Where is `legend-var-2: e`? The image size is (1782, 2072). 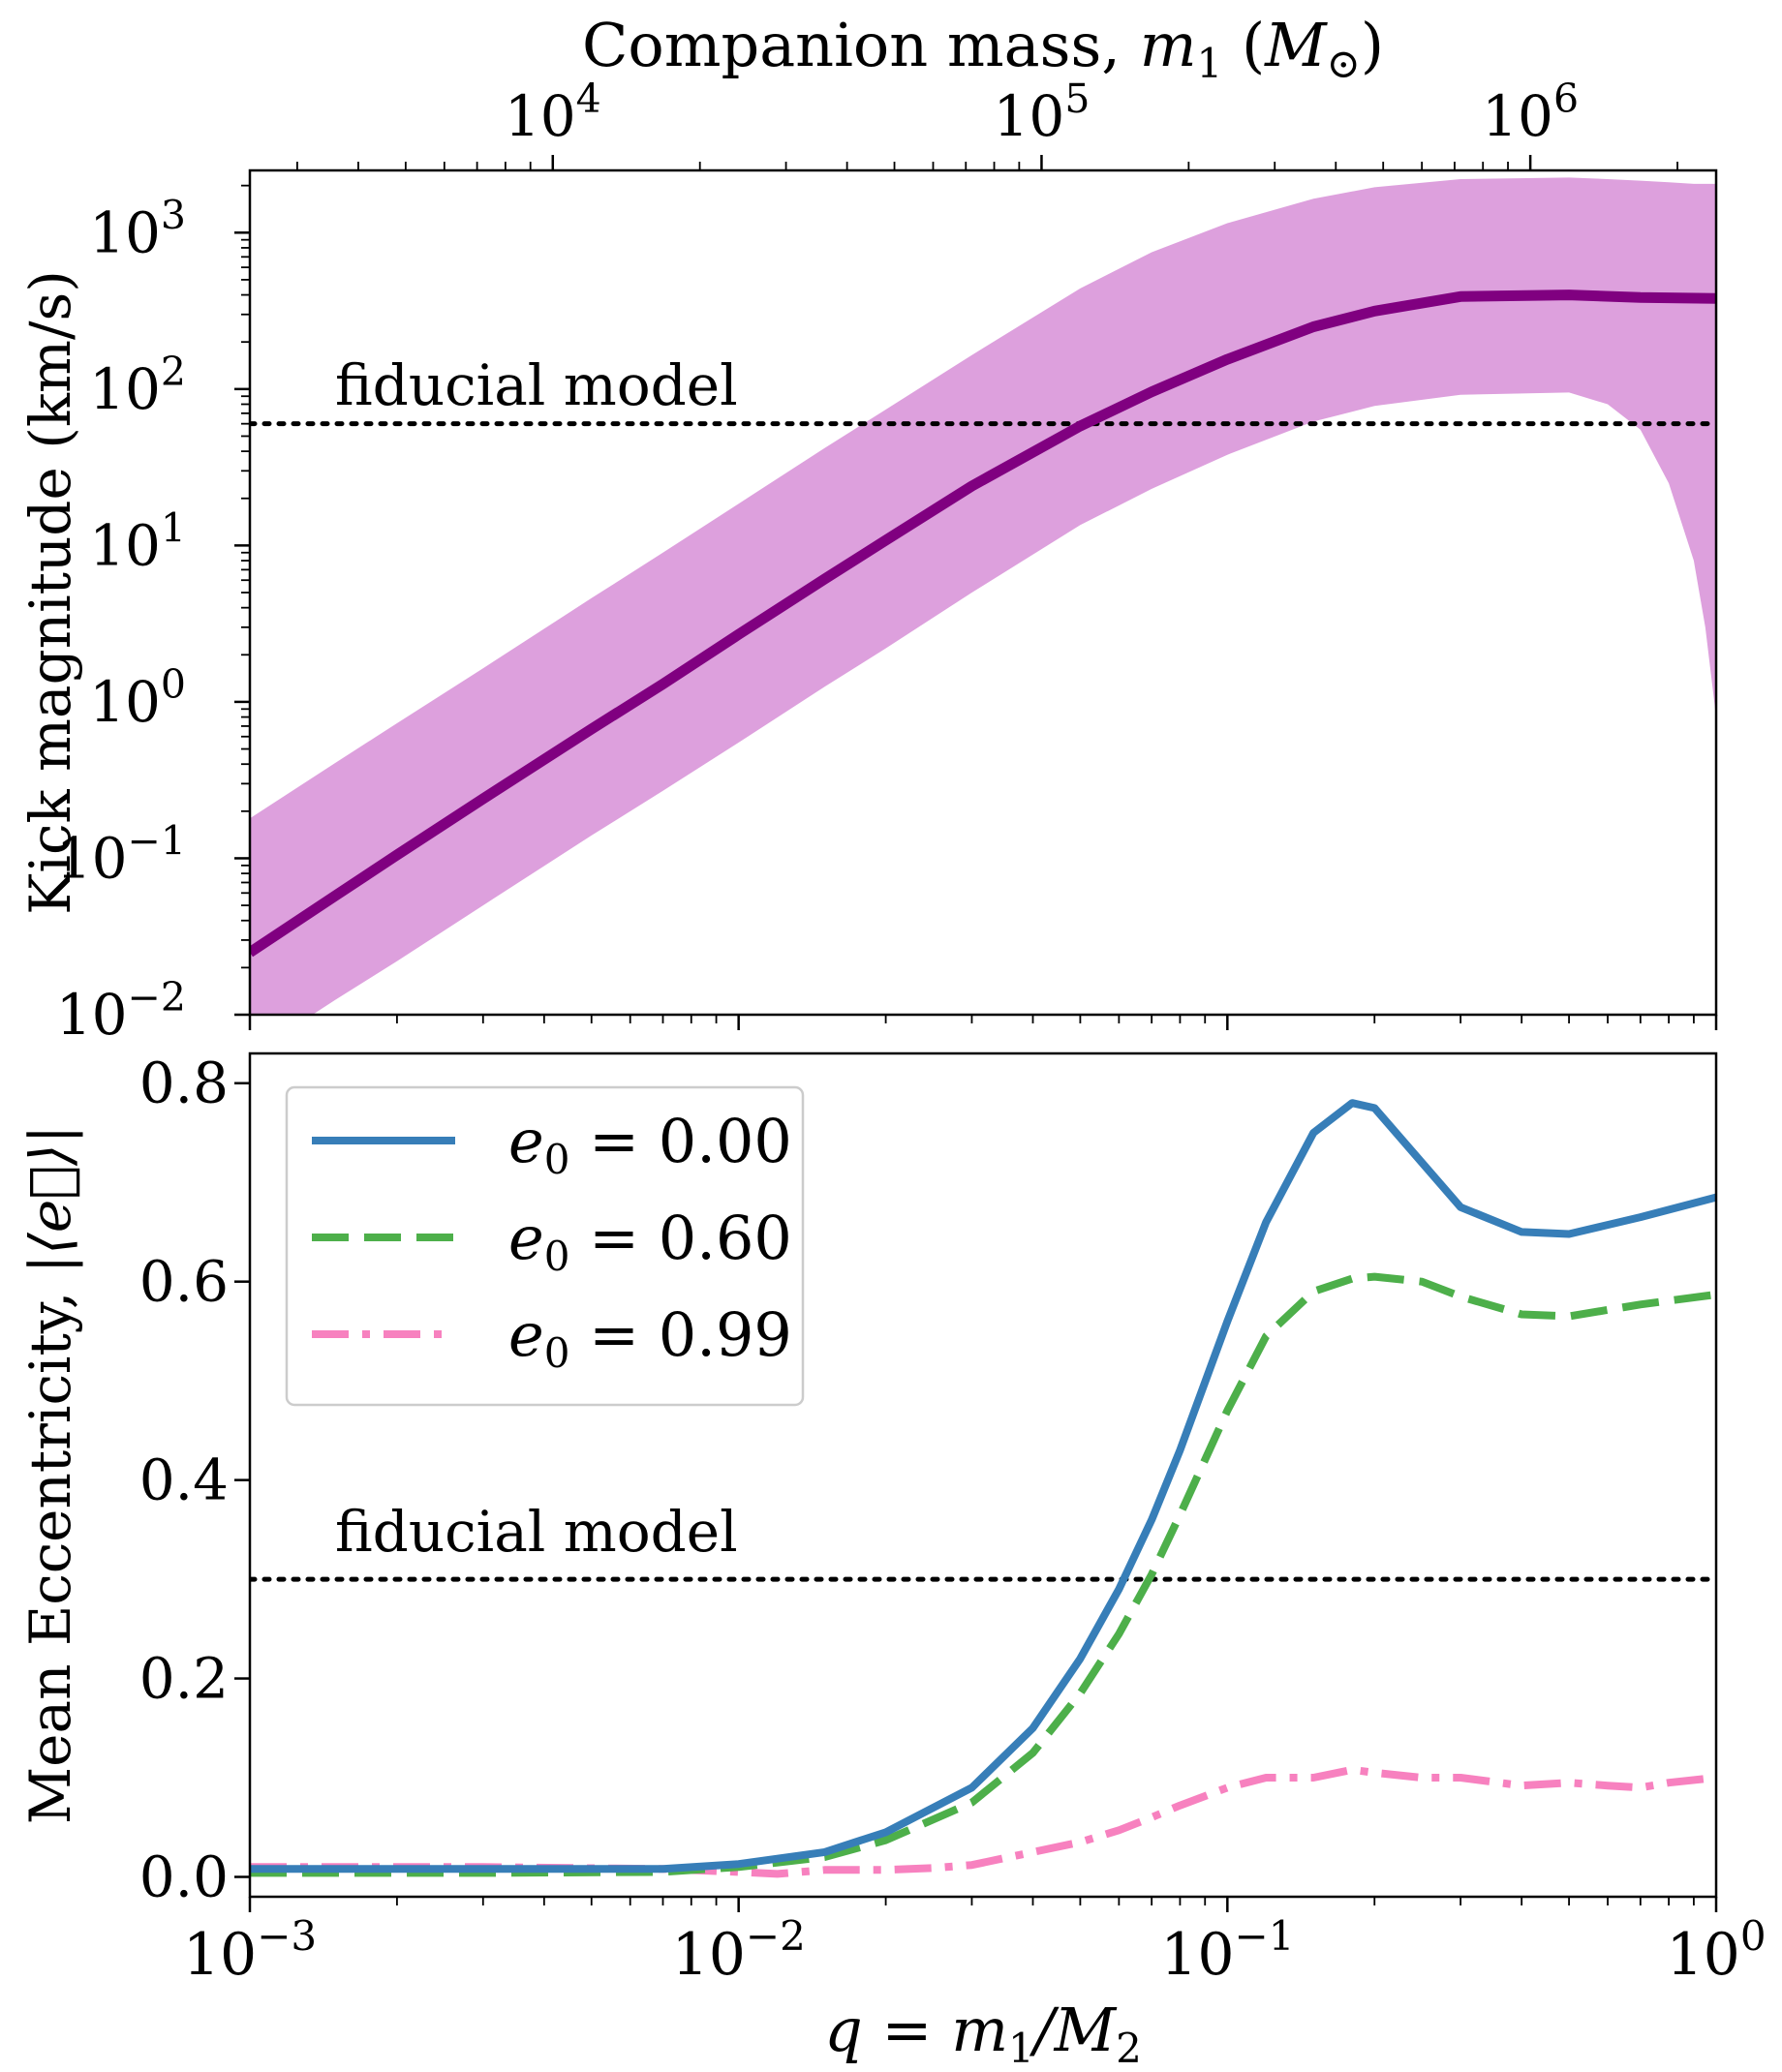 legend-var-2: e is located at coordinates (526, 1334).